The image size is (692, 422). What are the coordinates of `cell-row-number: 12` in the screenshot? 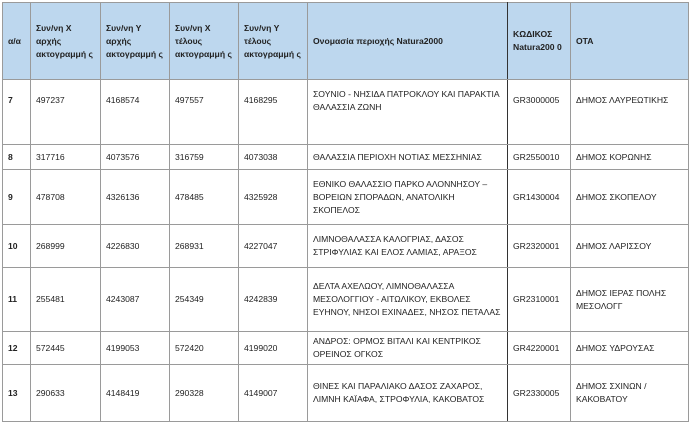 It's located at (16, 348).